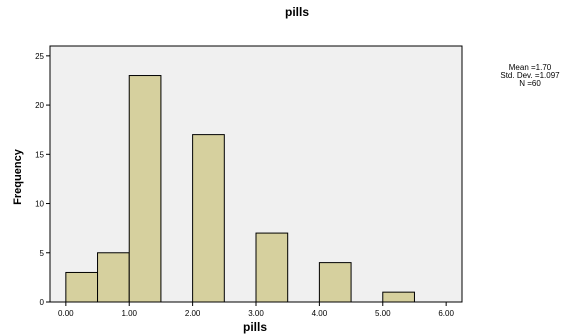 The height and width of the screenshot is (336, 586). What do you see at coordinates (39, 105) in the screenshot?
I see `y-tick-label: 20` at bounding box center [39, 105].